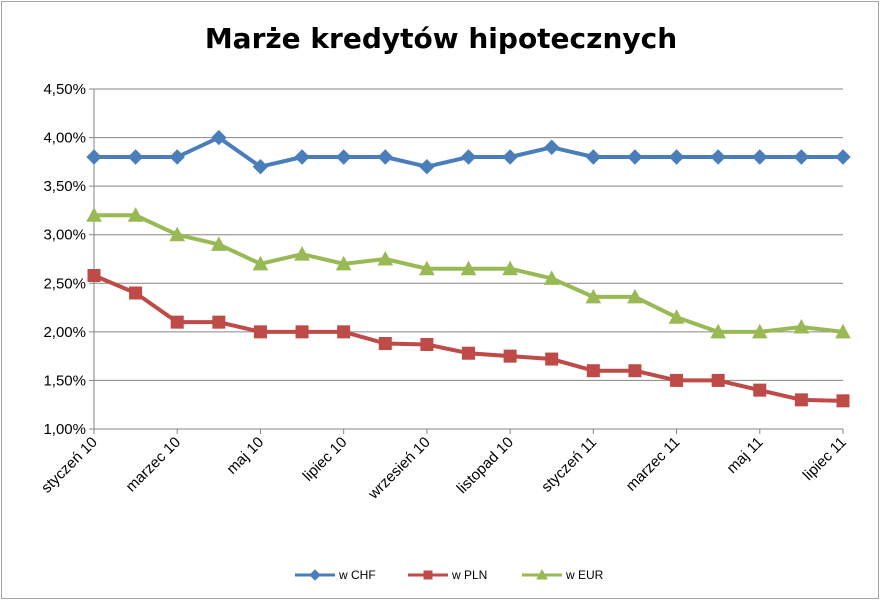  I want to click on series-w-chf, so click(468, 152).